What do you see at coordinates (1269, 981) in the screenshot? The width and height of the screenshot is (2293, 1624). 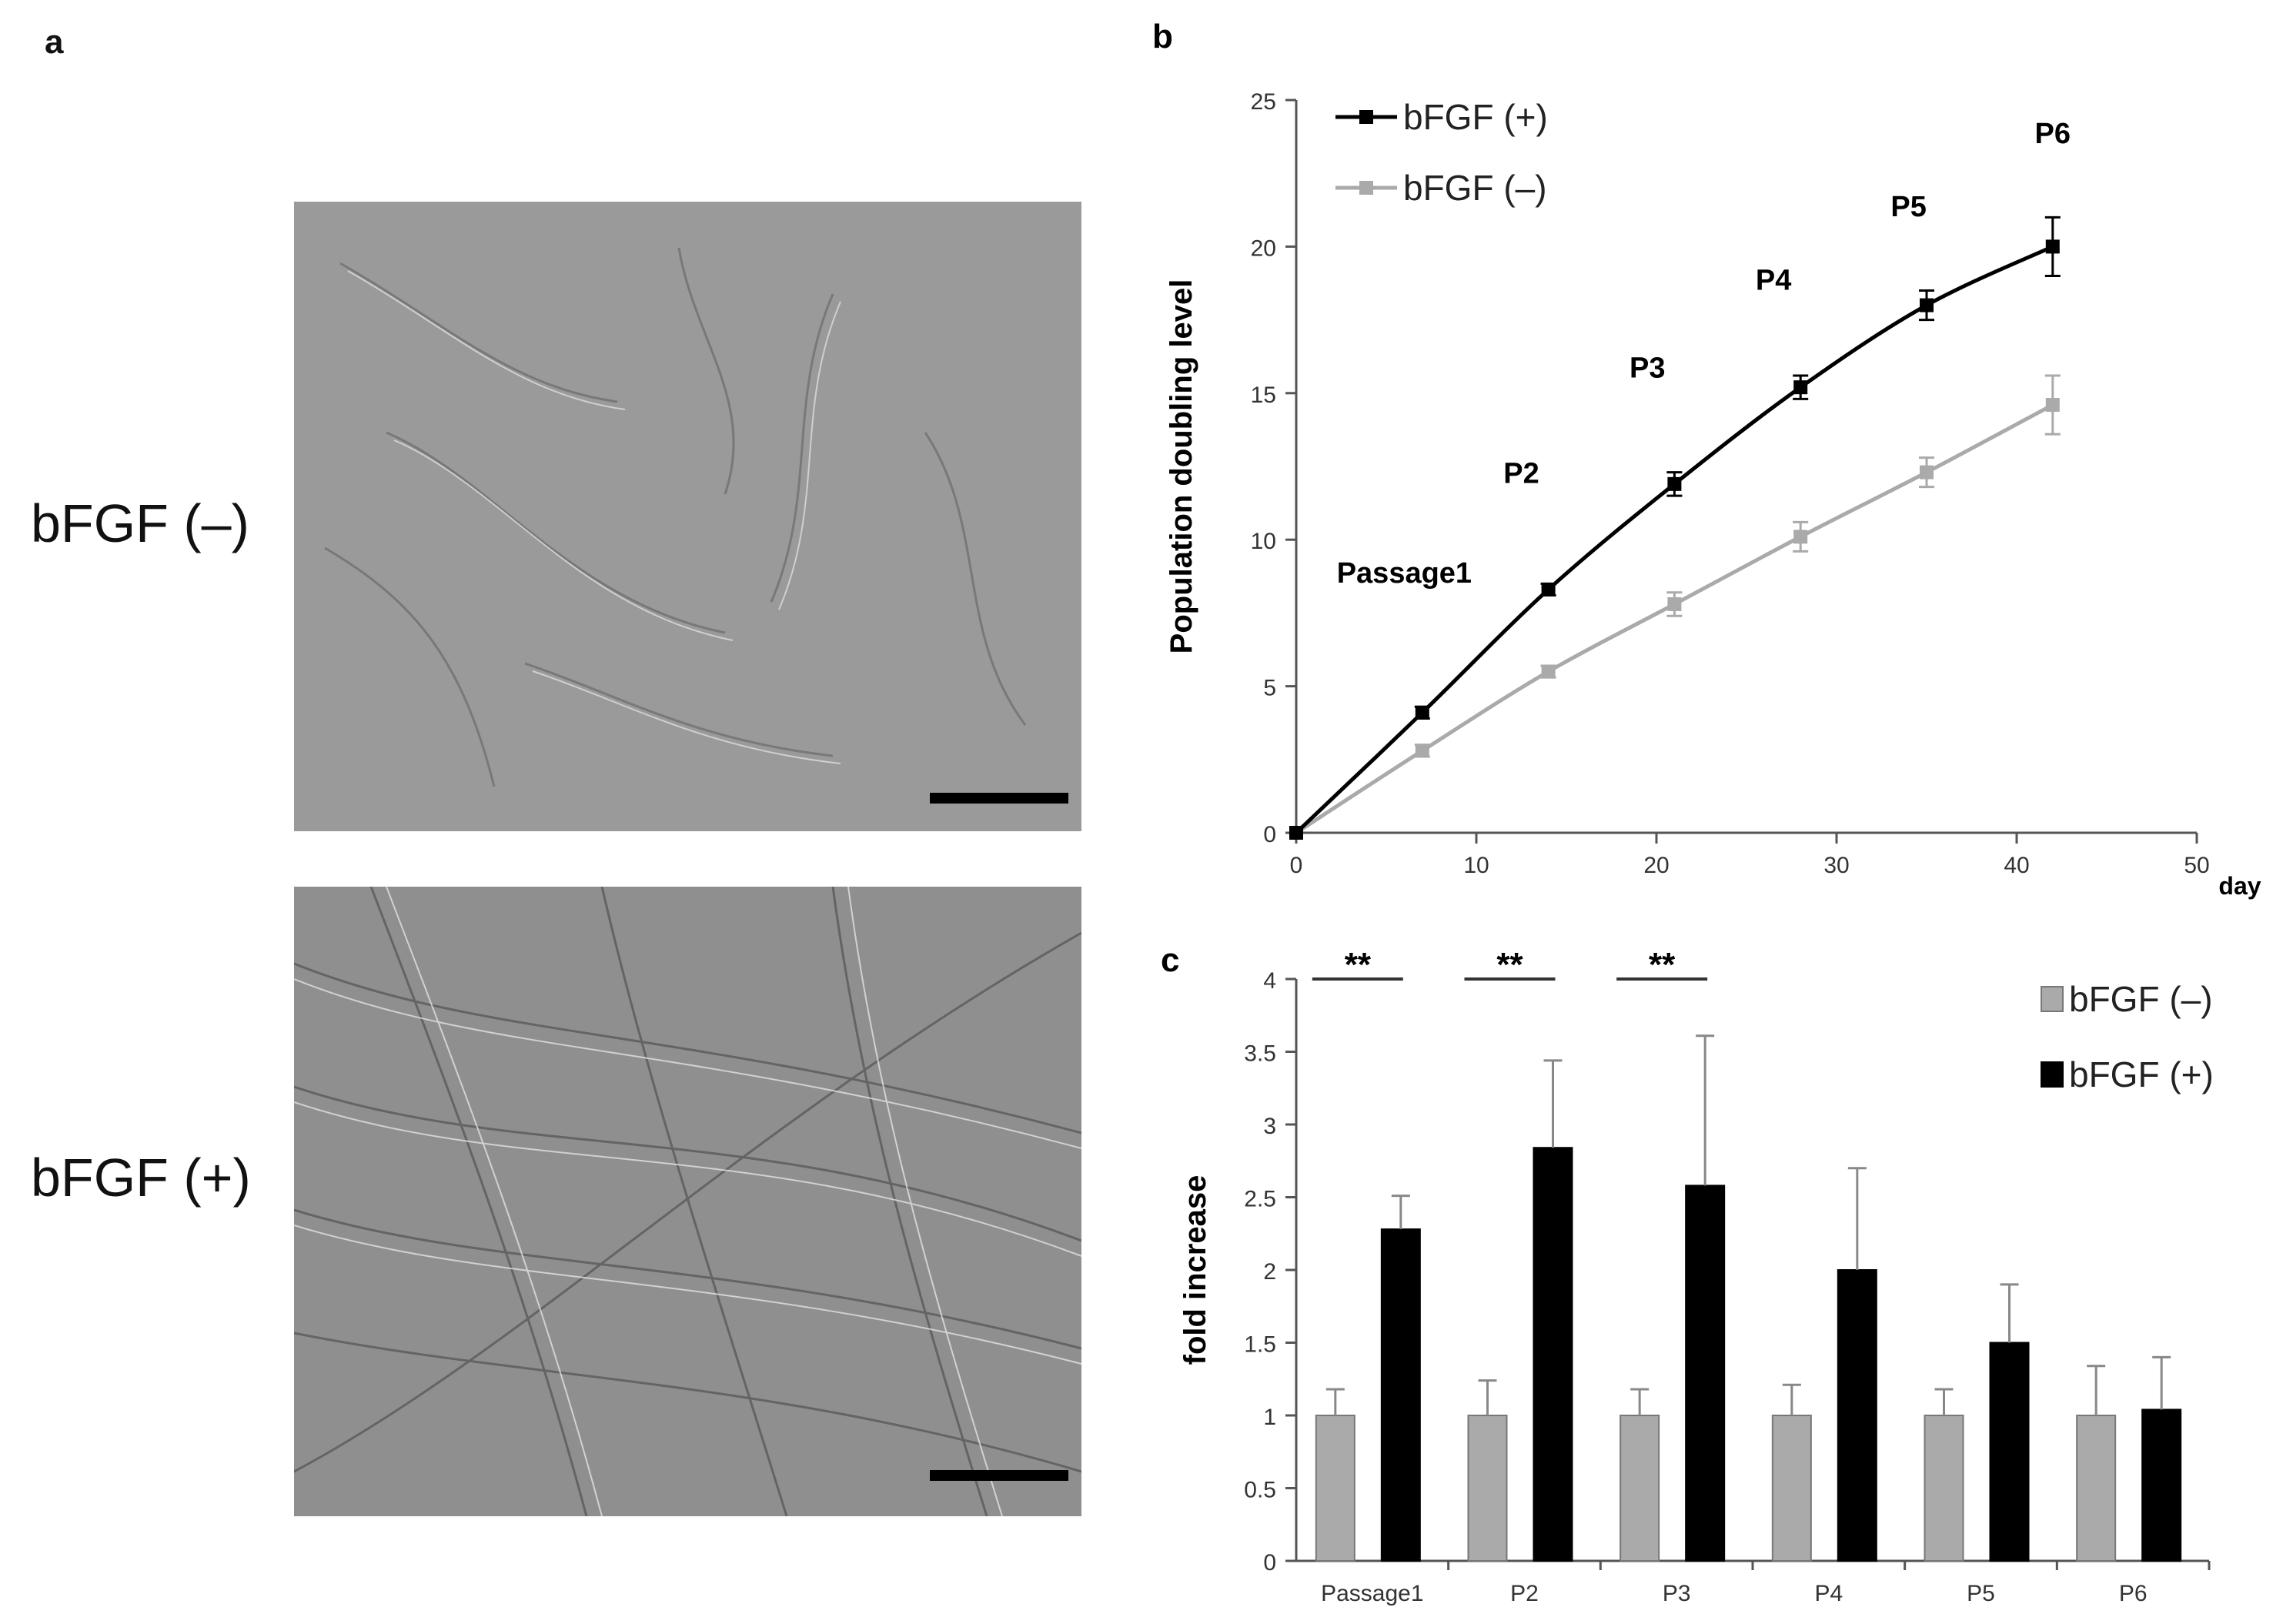 I see `y-tick-label: 4` at bounding box center [1269, 981].